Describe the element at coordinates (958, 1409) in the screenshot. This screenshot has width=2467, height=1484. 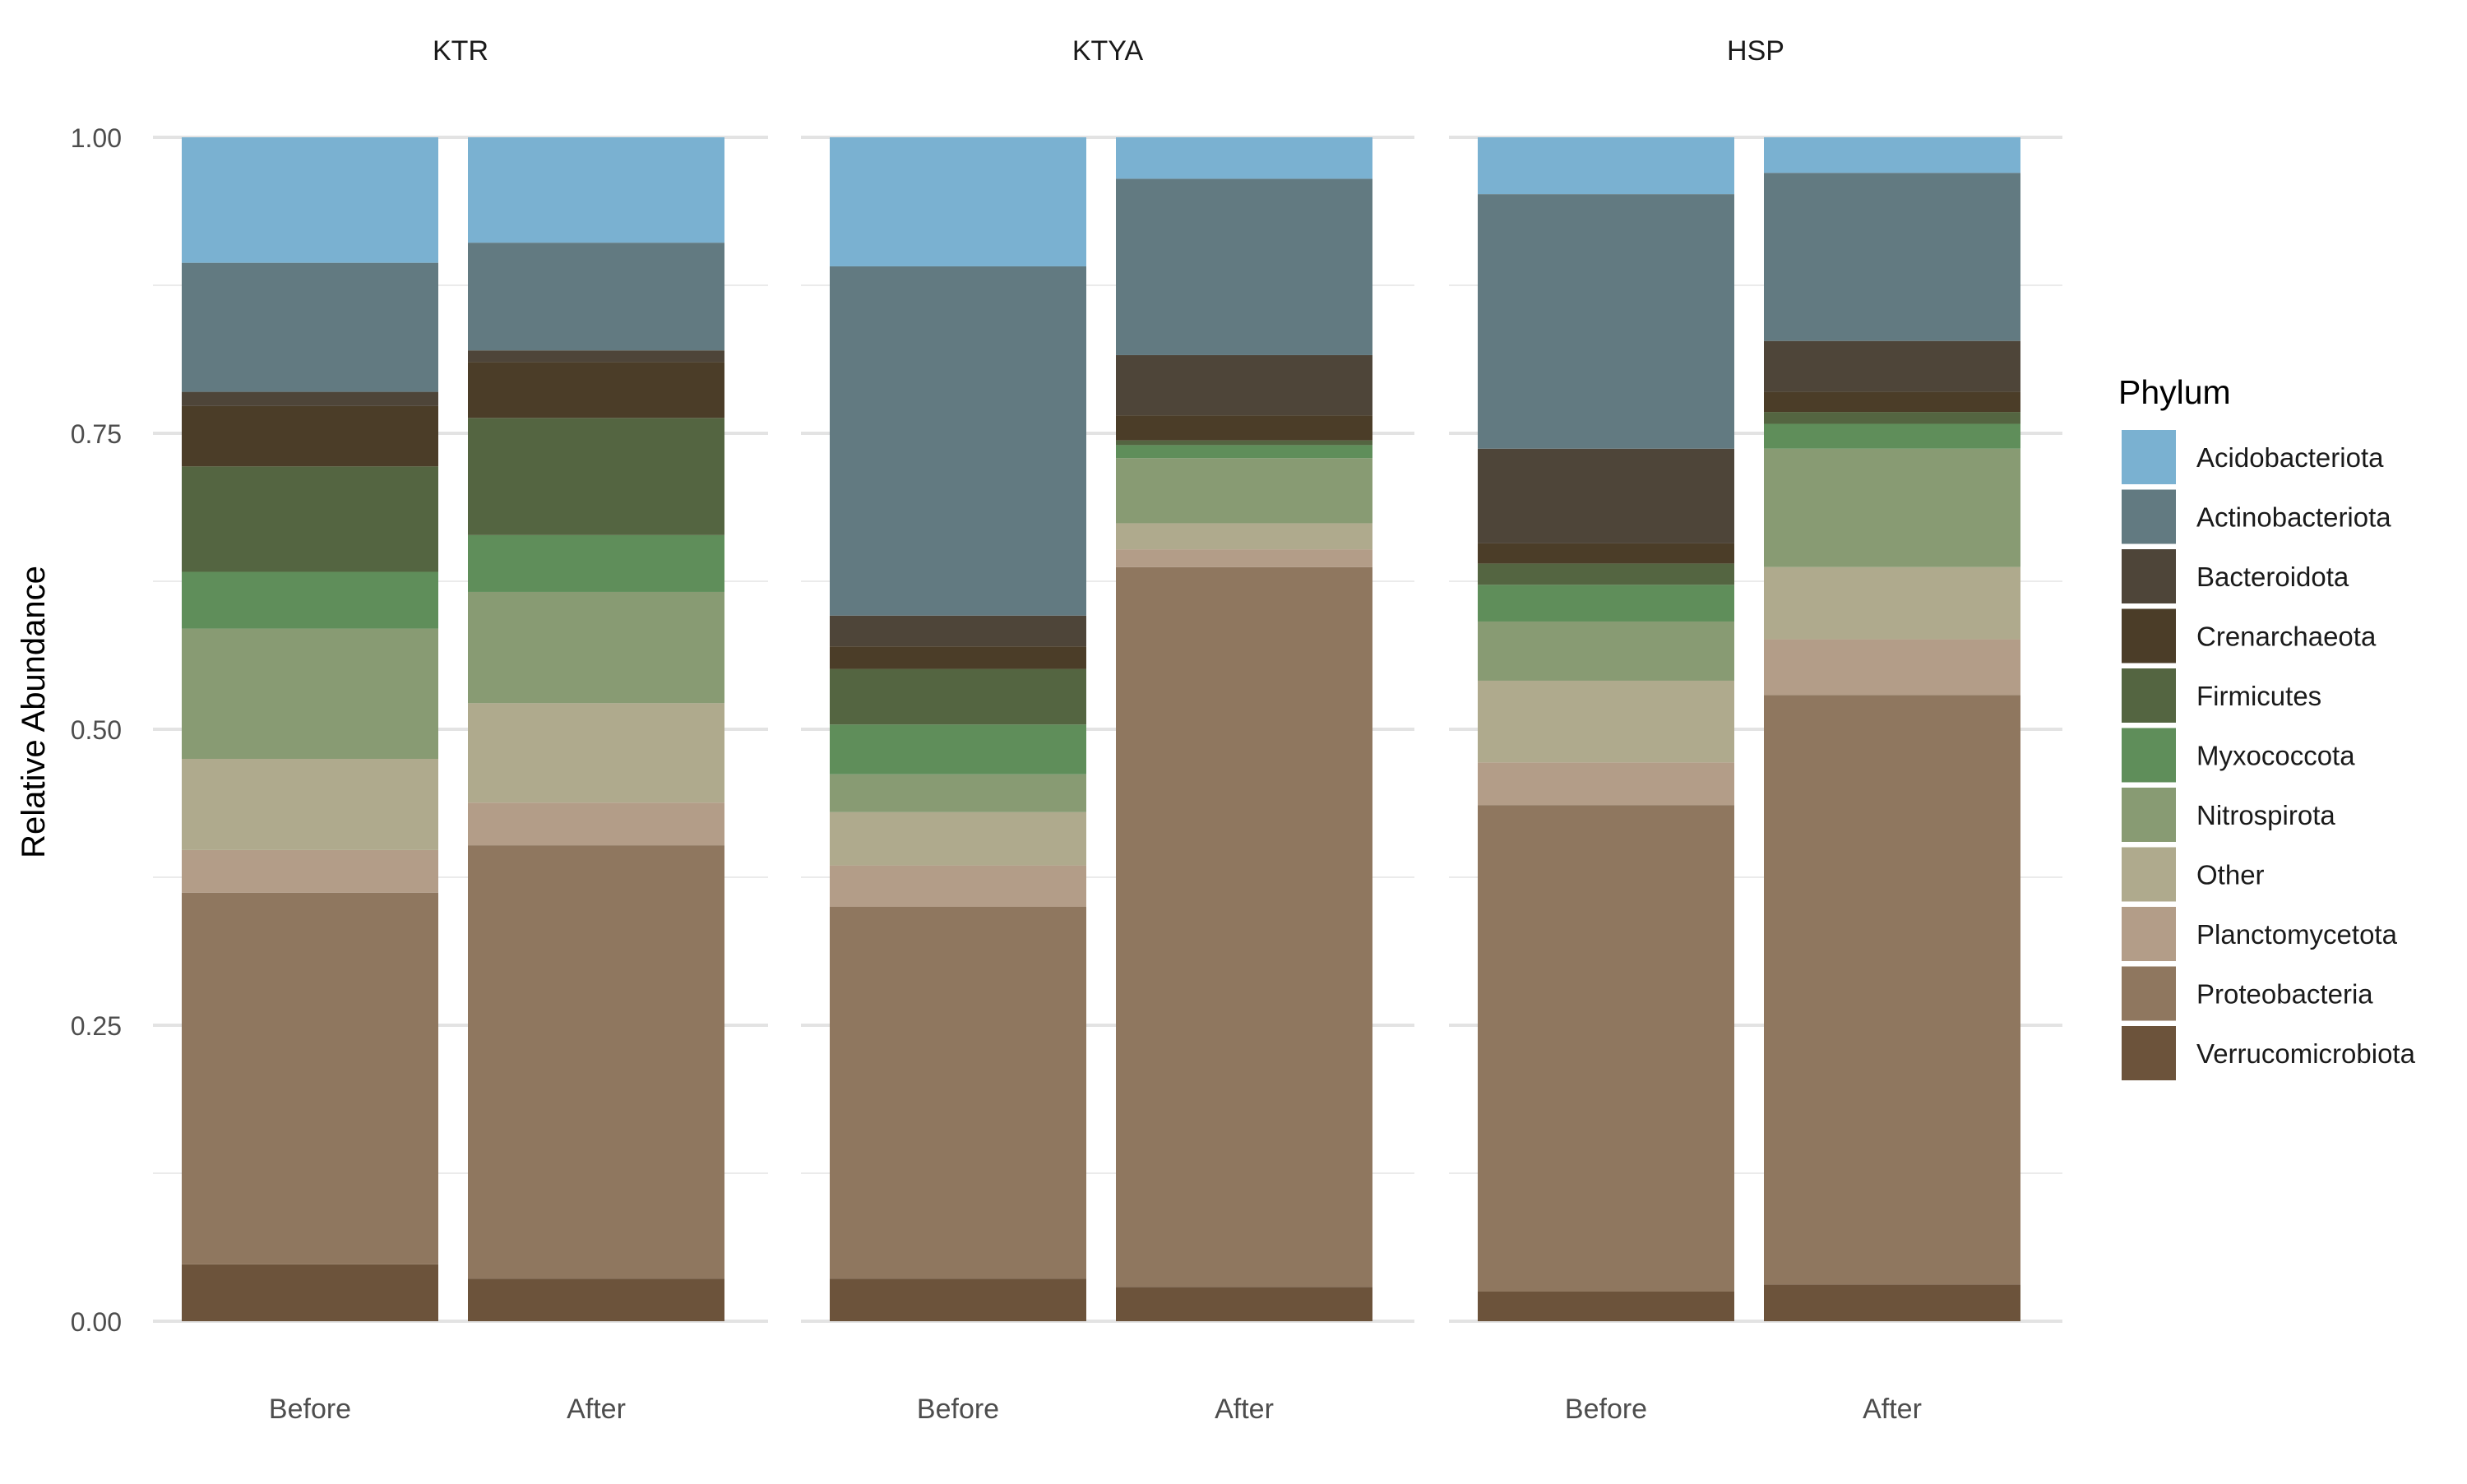
I see `x-tick-label-ktya-before: Before` at that location.